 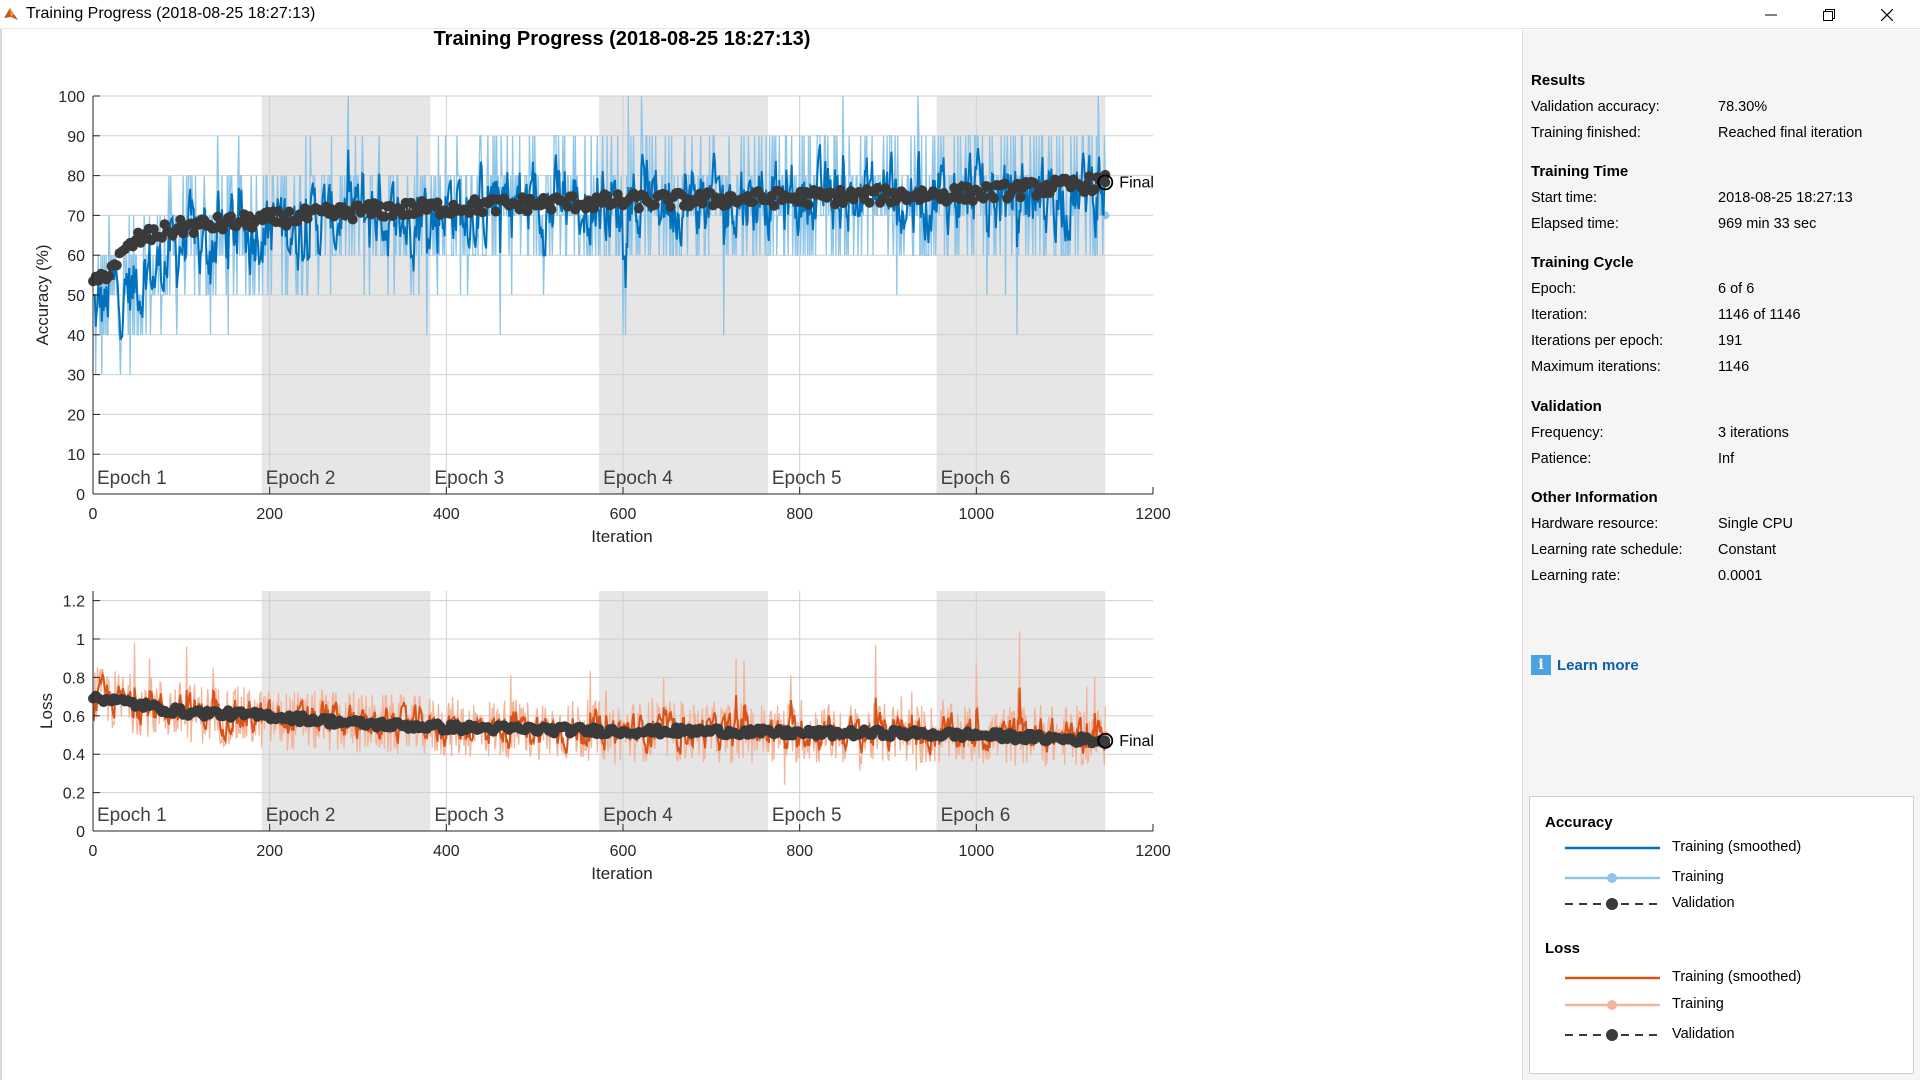 What do you see at coordinates (1567, 433) in the screenshot?
I see `frequency-label: Frequency:` at bounding box center [1567, 433].